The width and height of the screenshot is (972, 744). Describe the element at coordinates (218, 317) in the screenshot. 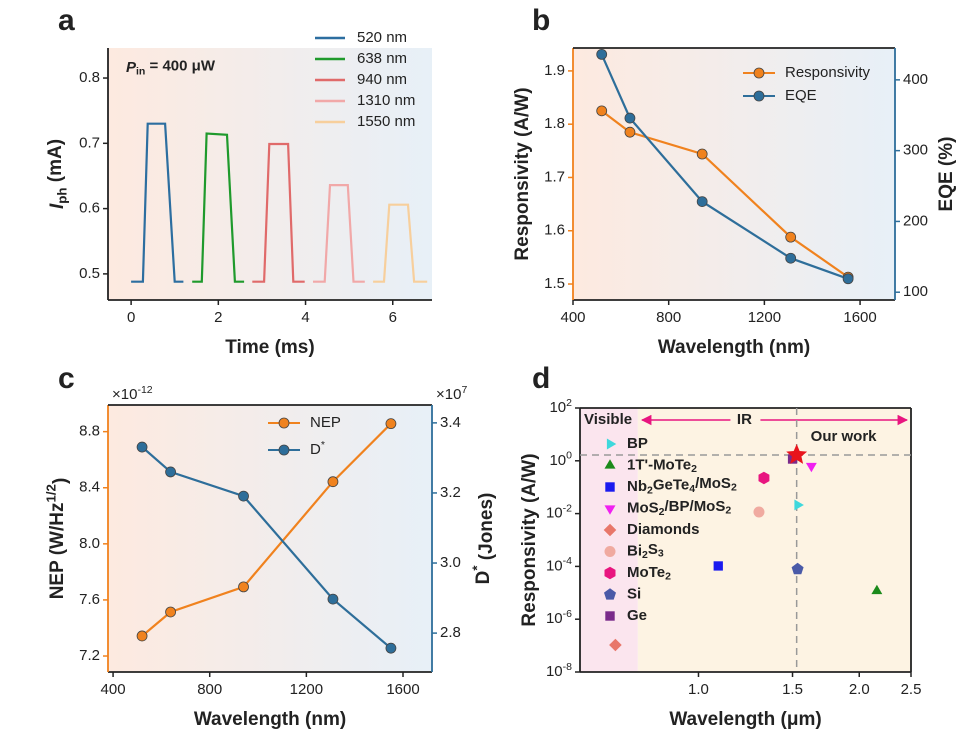

I see `x-tick-label: 2` at that location.